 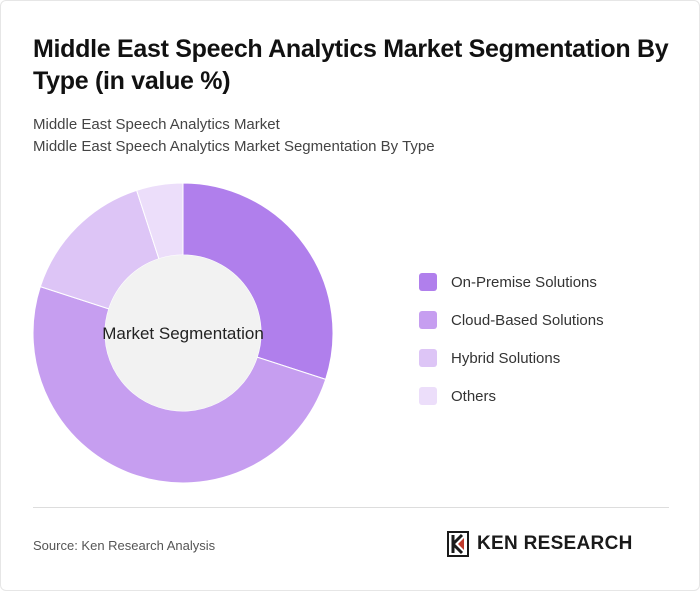 I want to click on donut-center-label: Market Segmentation, so click(x=183, y=333).